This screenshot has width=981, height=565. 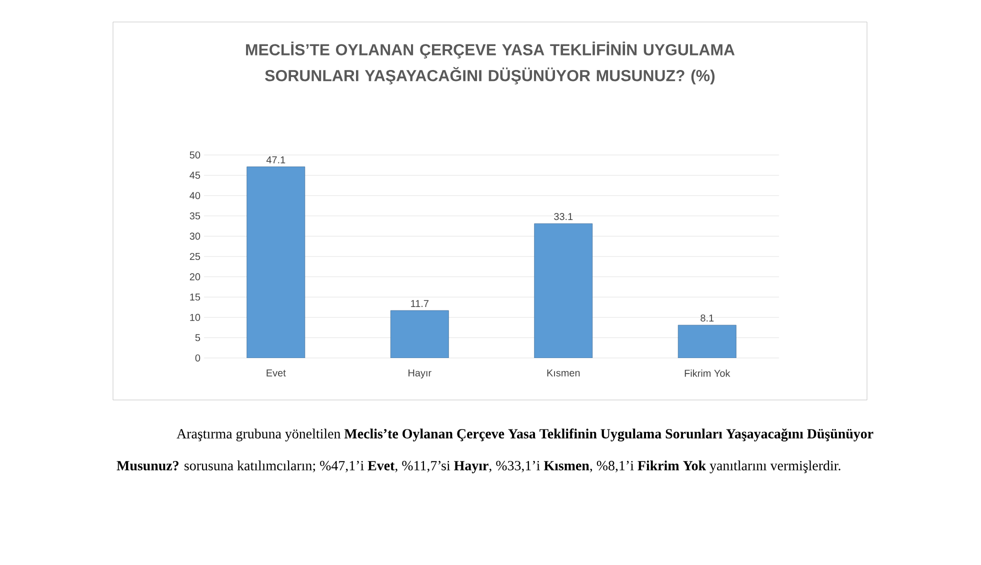 What do you see at coordinates (195, 317) in the screenshot?
I see `y-tick-label: 10` at bounding box center [195, 317].